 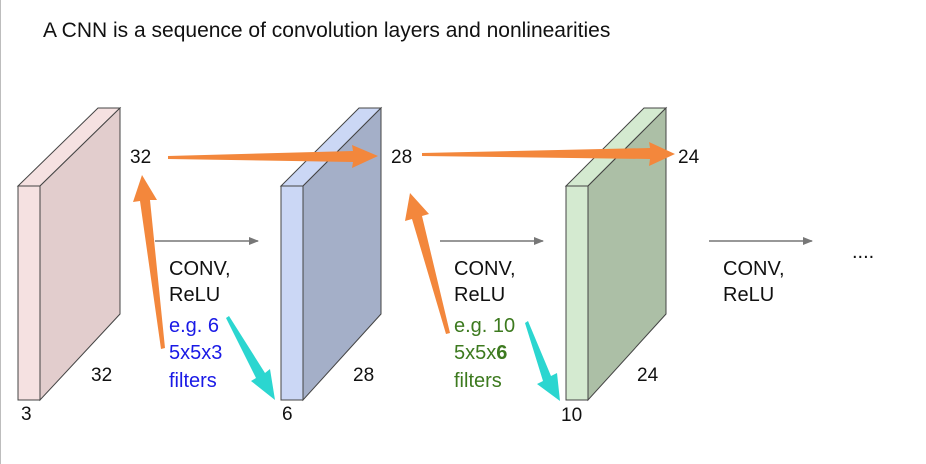 I want to click on input-volume, so click(x=69, y=254).